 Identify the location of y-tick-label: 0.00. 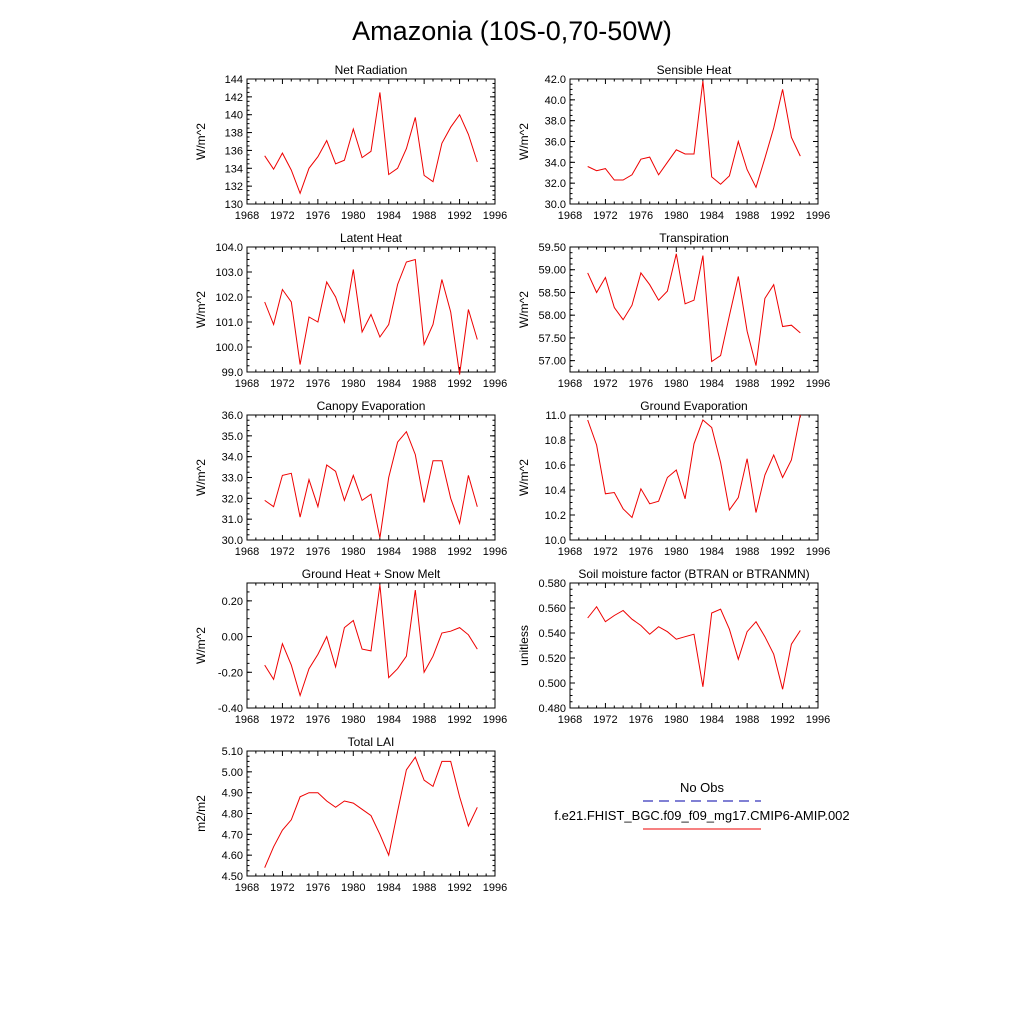
(232, 638).